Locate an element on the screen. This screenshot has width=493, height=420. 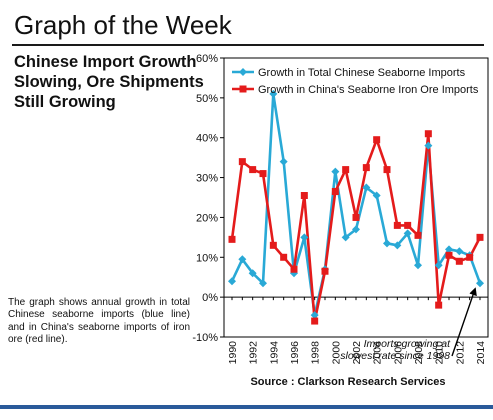
annotation-text: slowest rate since 1998 is located at coordinates (395, 356).